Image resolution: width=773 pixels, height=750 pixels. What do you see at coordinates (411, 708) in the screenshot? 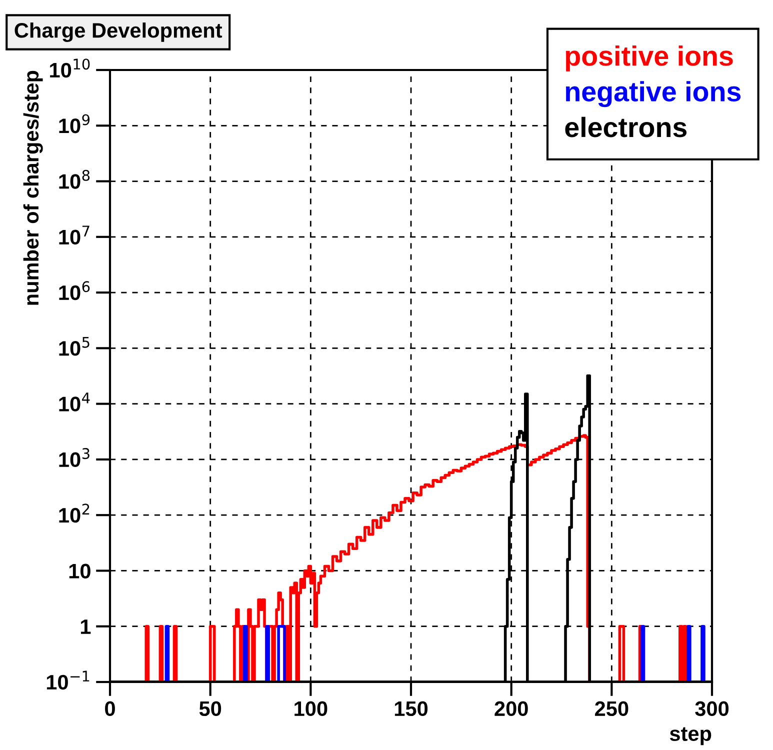
I see `x-tick-label: 150` at bounding box center [411, 708].